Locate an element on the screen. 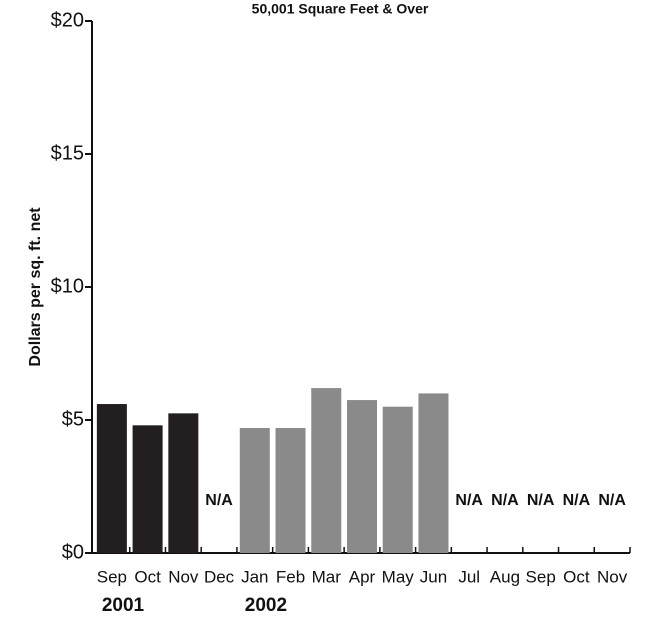 This screenshot has height=618, width=666. group-label: 2002 is located at coordinates (266, 605).